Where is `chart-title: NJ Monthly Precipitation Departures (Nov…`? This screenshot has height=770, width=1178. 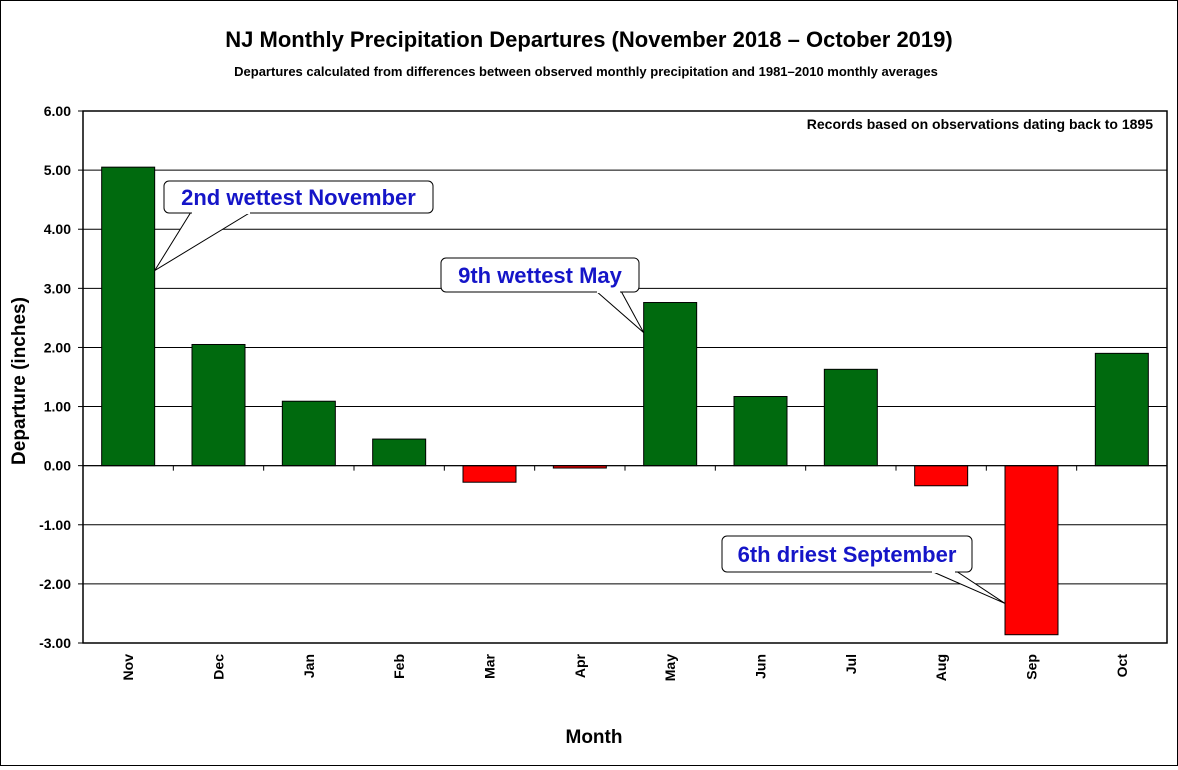
chart-title: NJ Monthly Precipitation Departures (Nov… is located at coordinates (588, 39).